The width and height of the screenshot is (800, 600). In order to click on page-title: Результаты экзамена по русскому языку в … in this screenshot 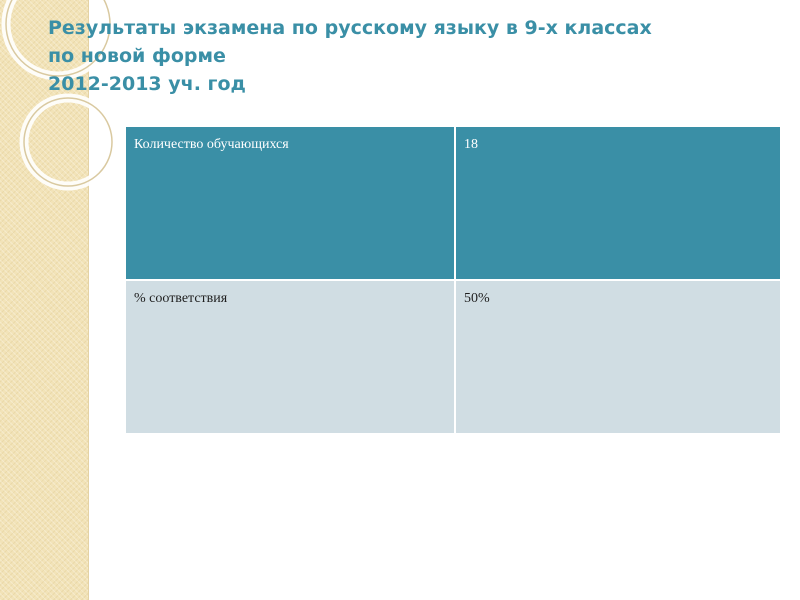, I will do `click(408, 56)`.